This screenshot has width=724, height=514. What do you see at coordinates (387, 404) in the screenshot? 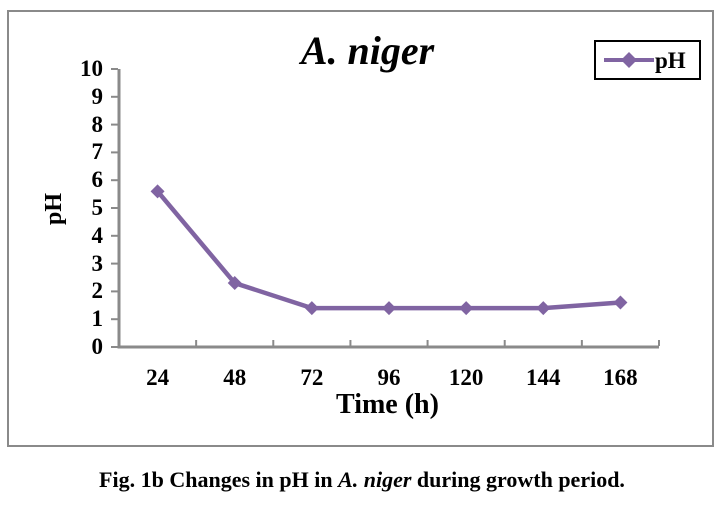
I see `x-axis-title: Time (h)` at bounding box center [387, 404].